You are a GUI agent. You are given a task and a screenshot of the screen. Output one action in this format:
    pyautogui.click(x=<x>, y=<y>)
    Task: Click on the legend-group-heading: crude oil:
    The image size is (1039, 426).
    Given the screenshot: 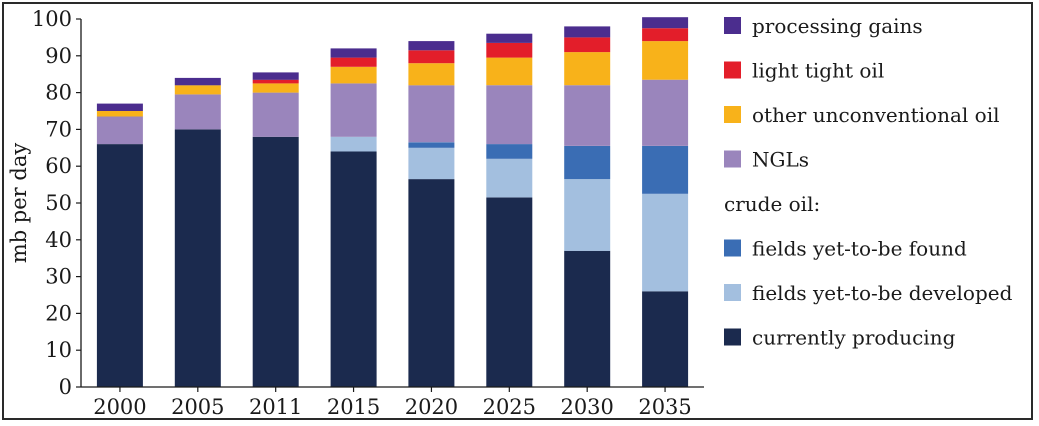 What is the action you would take?
    pyautogui.click(x=772, y=204)
    